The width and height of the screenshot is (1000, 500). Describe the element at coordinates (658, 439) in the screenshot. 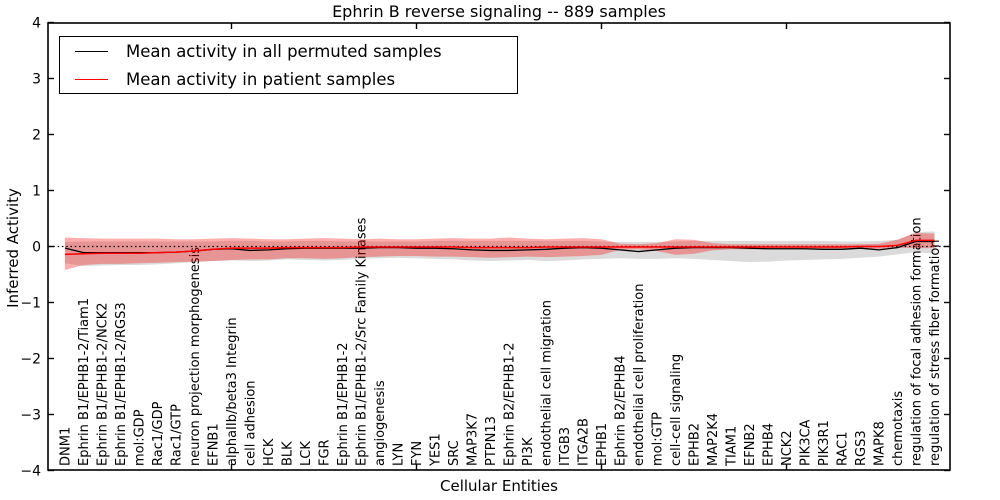

I see `x-tick-label: mol:GTP` at that location.